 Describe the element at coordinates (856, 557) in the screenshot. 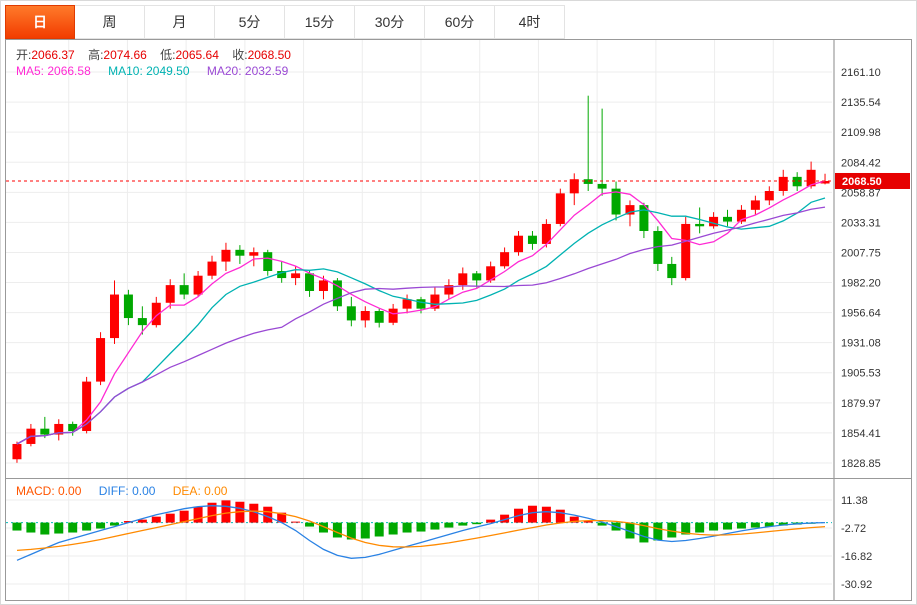

I see `macd-axis-label: -16.82` at that location.